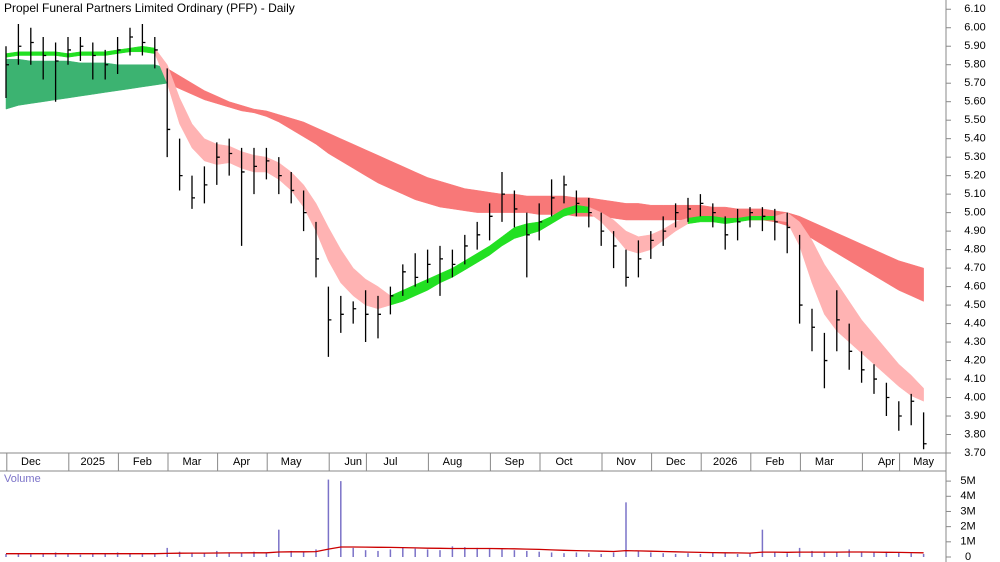  I want to click on x-tick-label: Aug, so click(453, 462).